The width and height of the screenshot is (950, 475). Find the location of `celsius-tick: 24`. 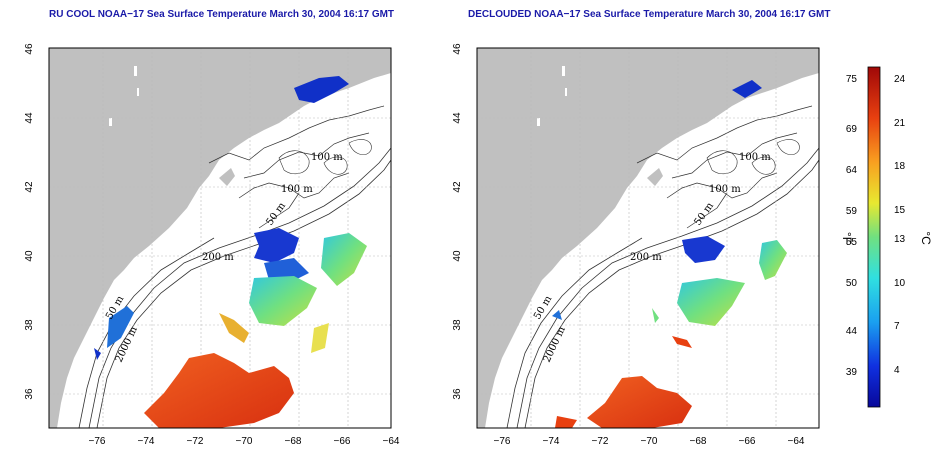

celsius-tick: 24 is located at coordinates (900, 79).